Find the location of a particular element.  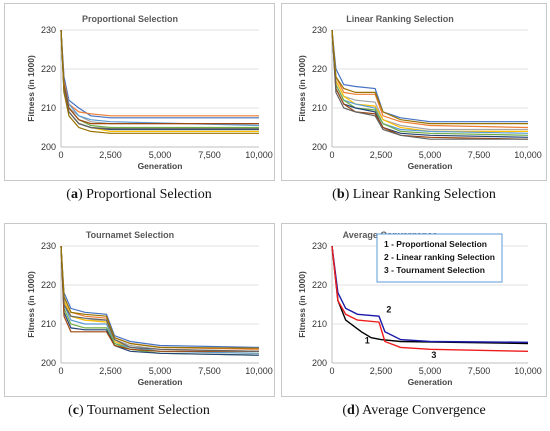

caption-letter: d is located at coordinates (350, 410).